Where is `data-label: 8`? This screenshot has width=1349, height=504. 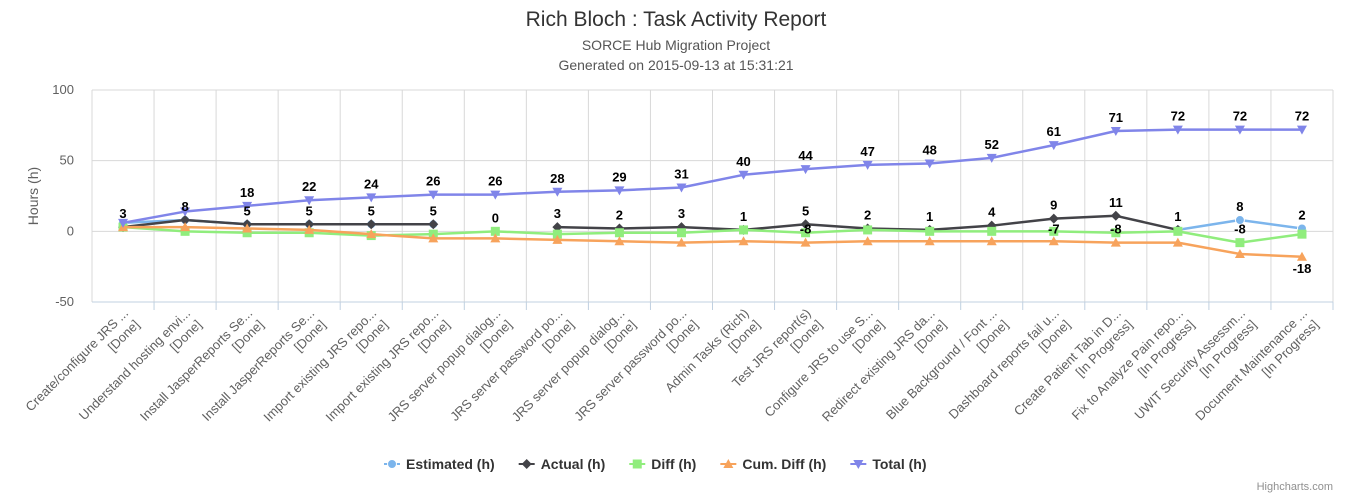 data-label: 8 is located at coordinates (1239, 206).